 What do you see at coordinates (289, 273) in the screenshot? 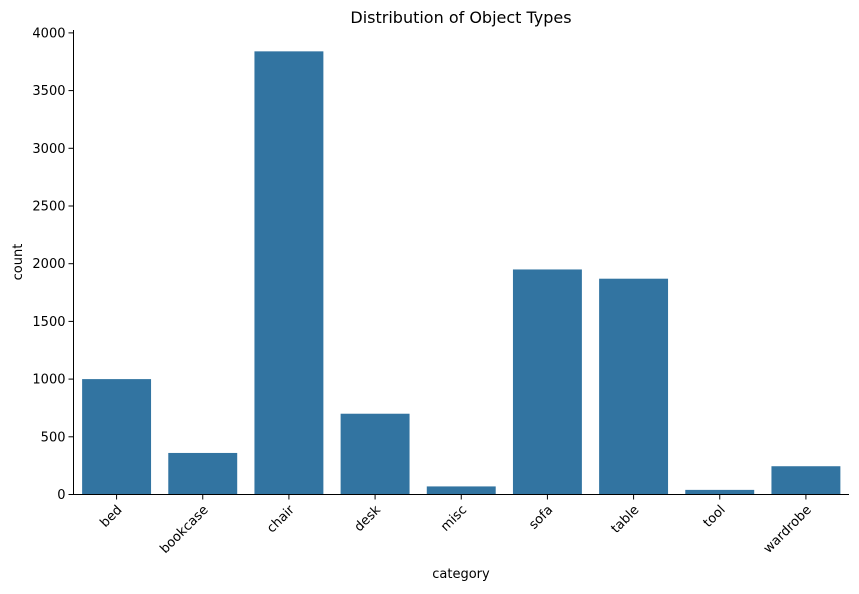
I see `bar-chair` at bounding box center [289, 273].